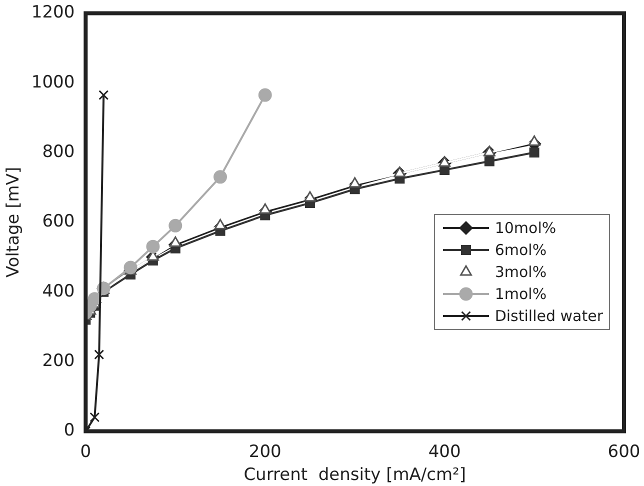 This screenshot has height=486, width=644. Describe the element at coordinates (14, 222) in the screenshot. I see `y-axis-title: Voltage [mV]` at that location.